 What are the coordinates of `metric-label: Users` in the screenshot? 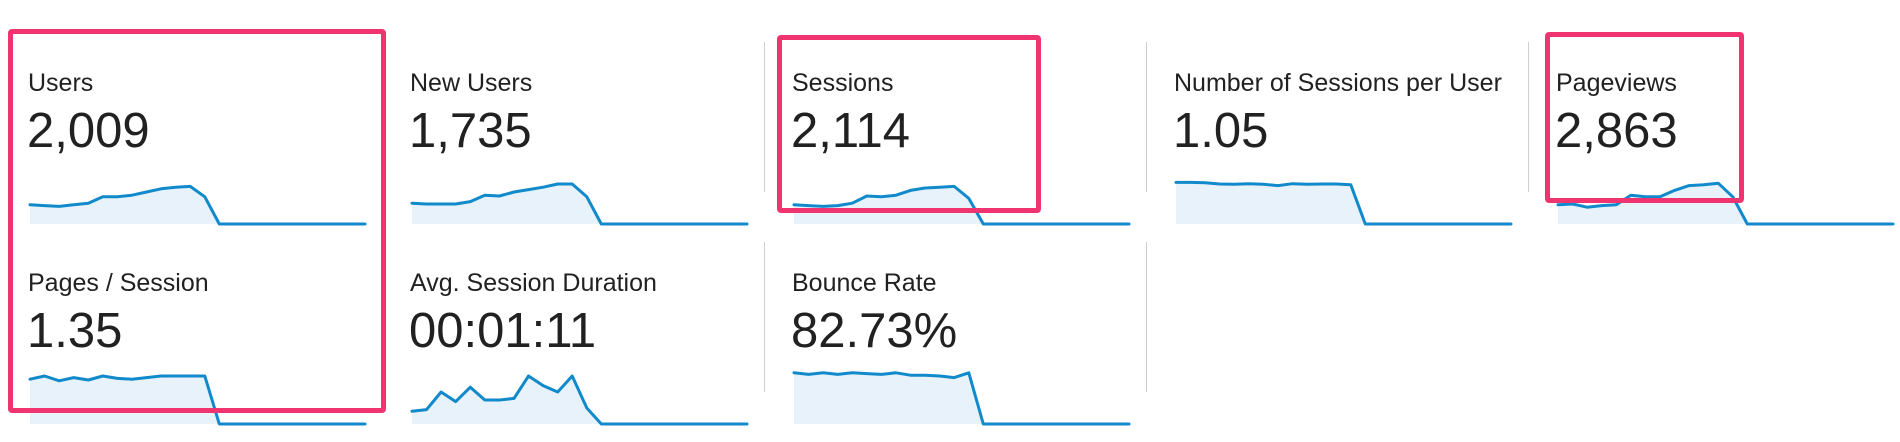 It's located at (61, 83).